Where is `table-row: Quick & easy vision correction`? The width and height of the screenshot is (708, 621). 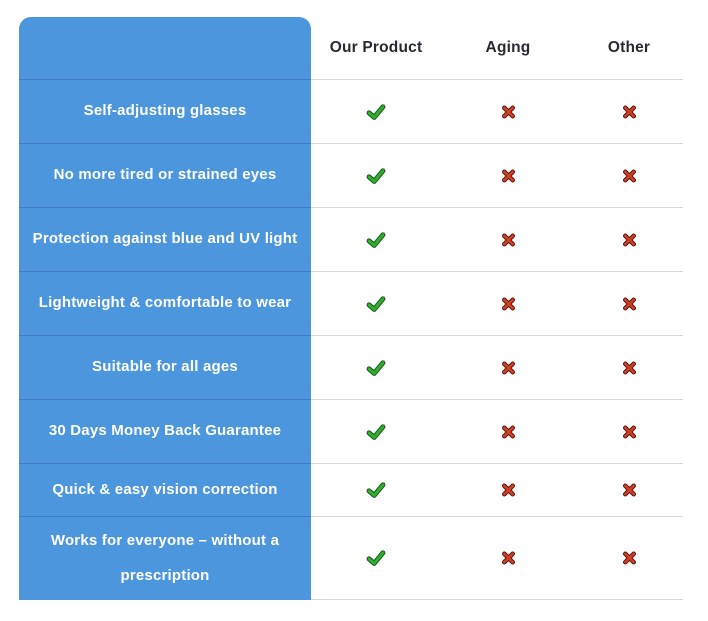
table-row: Quick & easy vision correction is located at coordinates (351, 490).